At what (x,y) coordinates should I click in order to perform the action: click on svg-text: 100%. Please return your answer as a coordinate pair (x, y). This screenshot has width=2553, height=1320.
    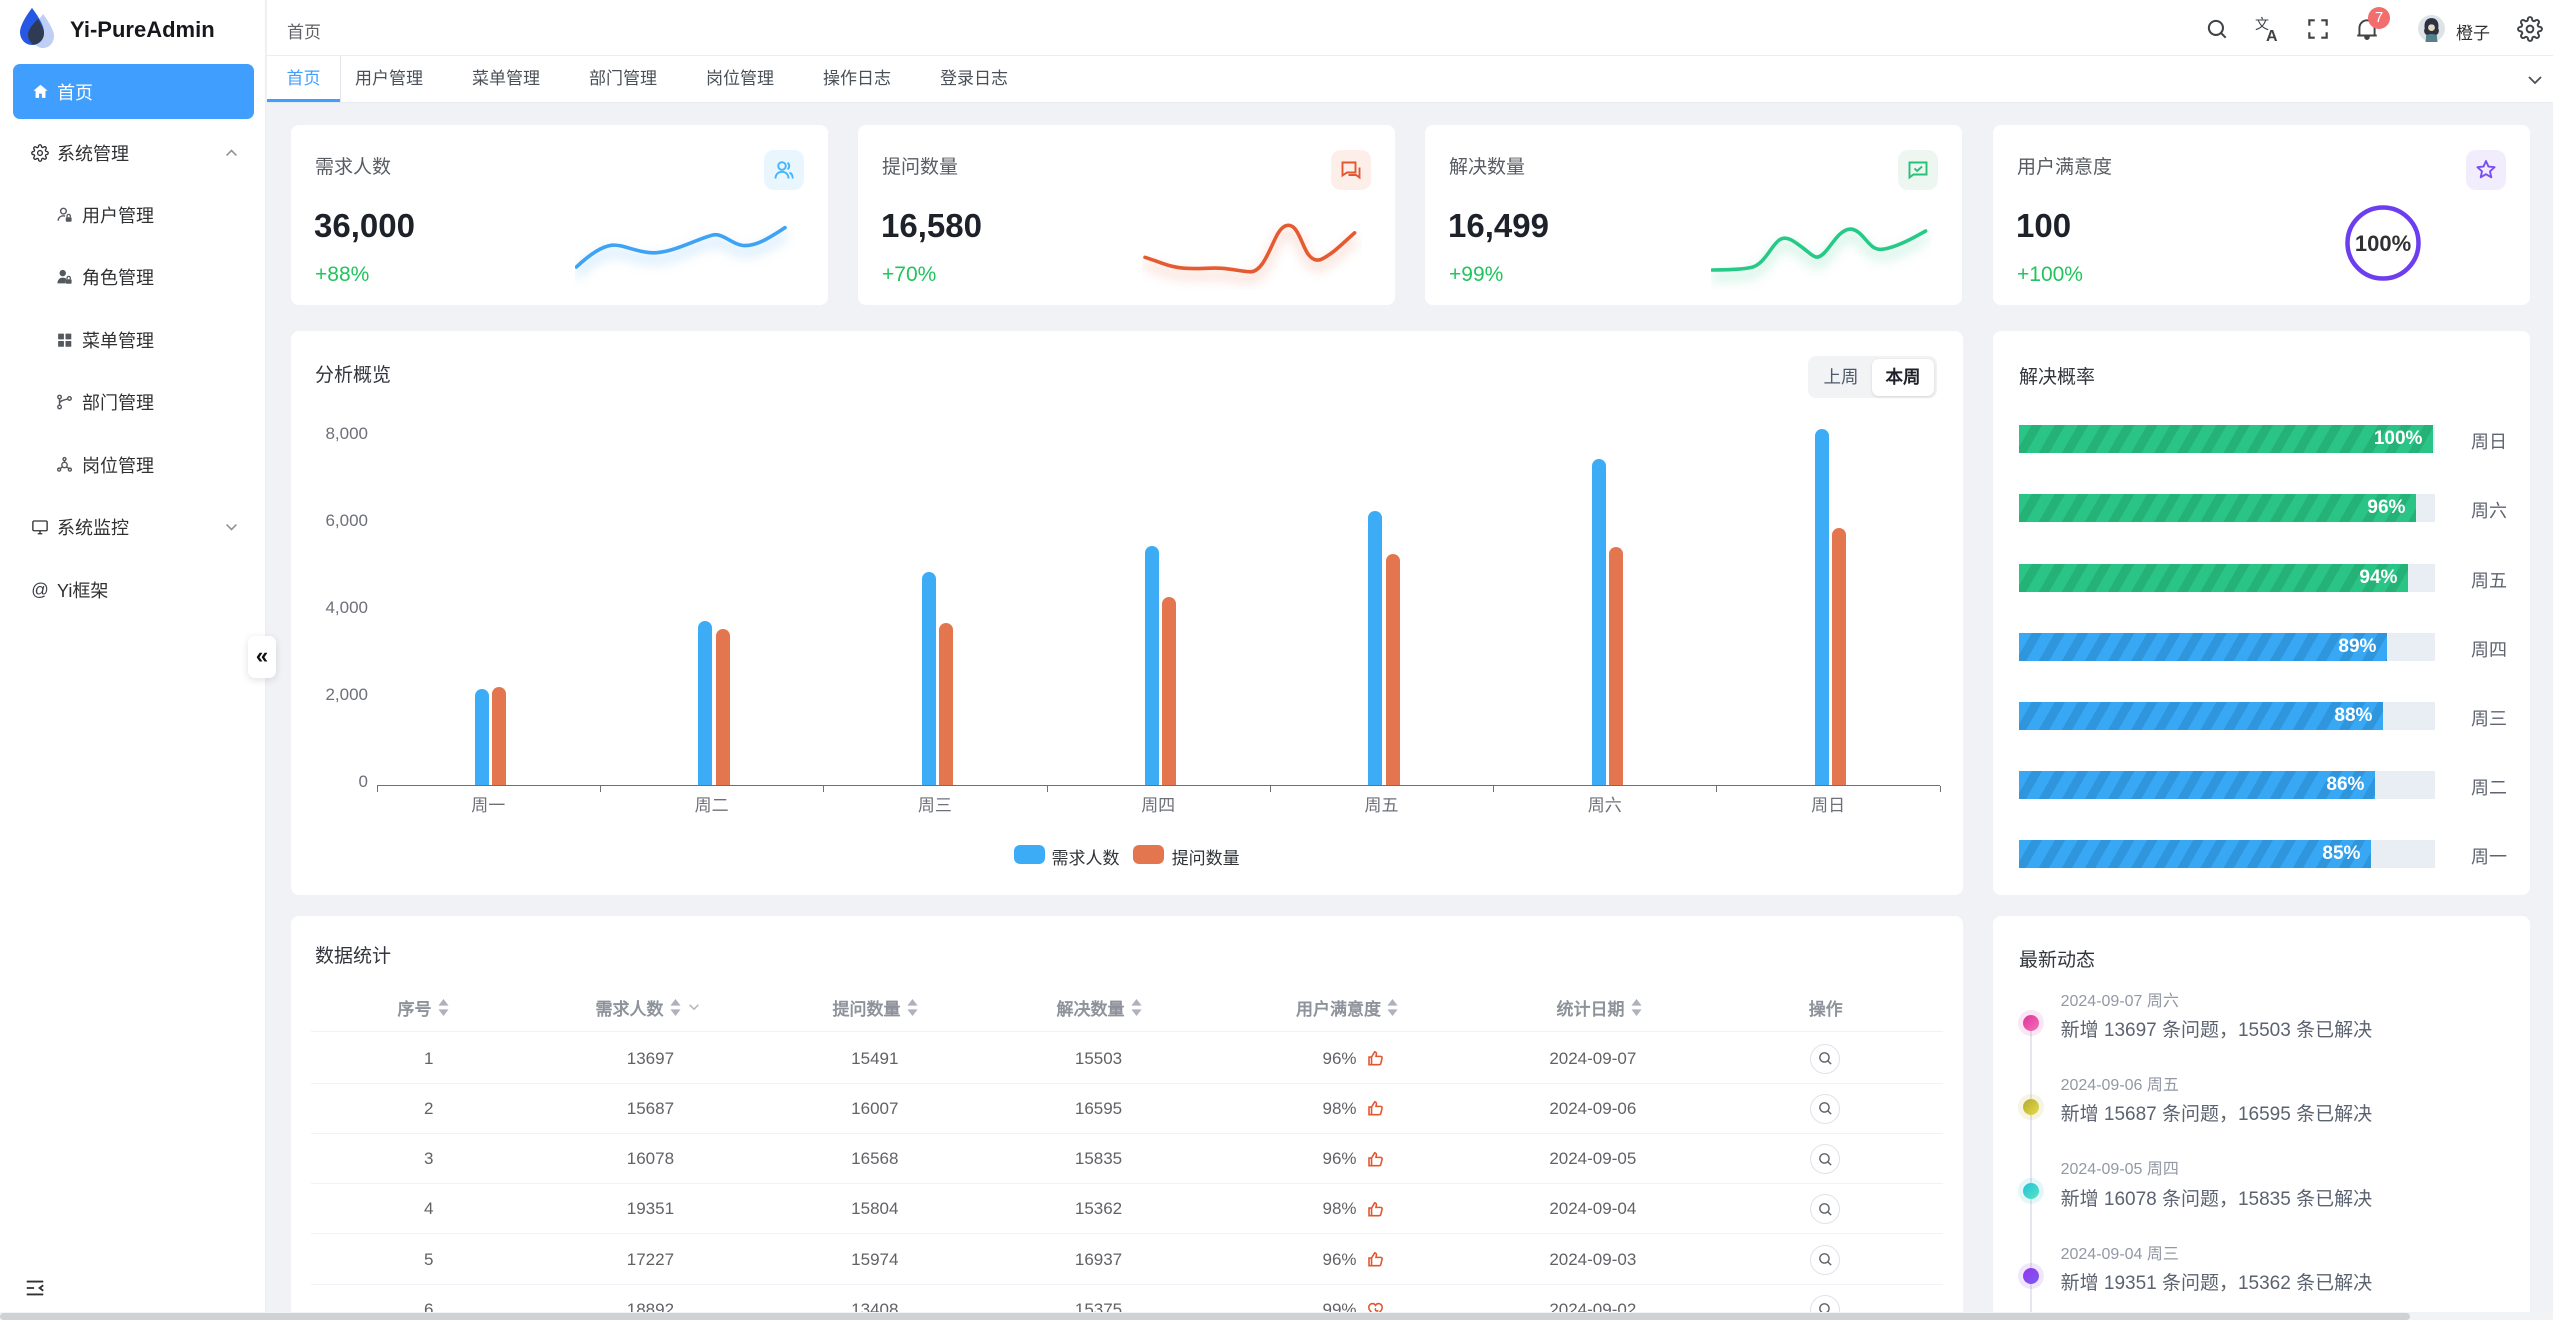
    Looking at the image, I should click on (2383, 243).